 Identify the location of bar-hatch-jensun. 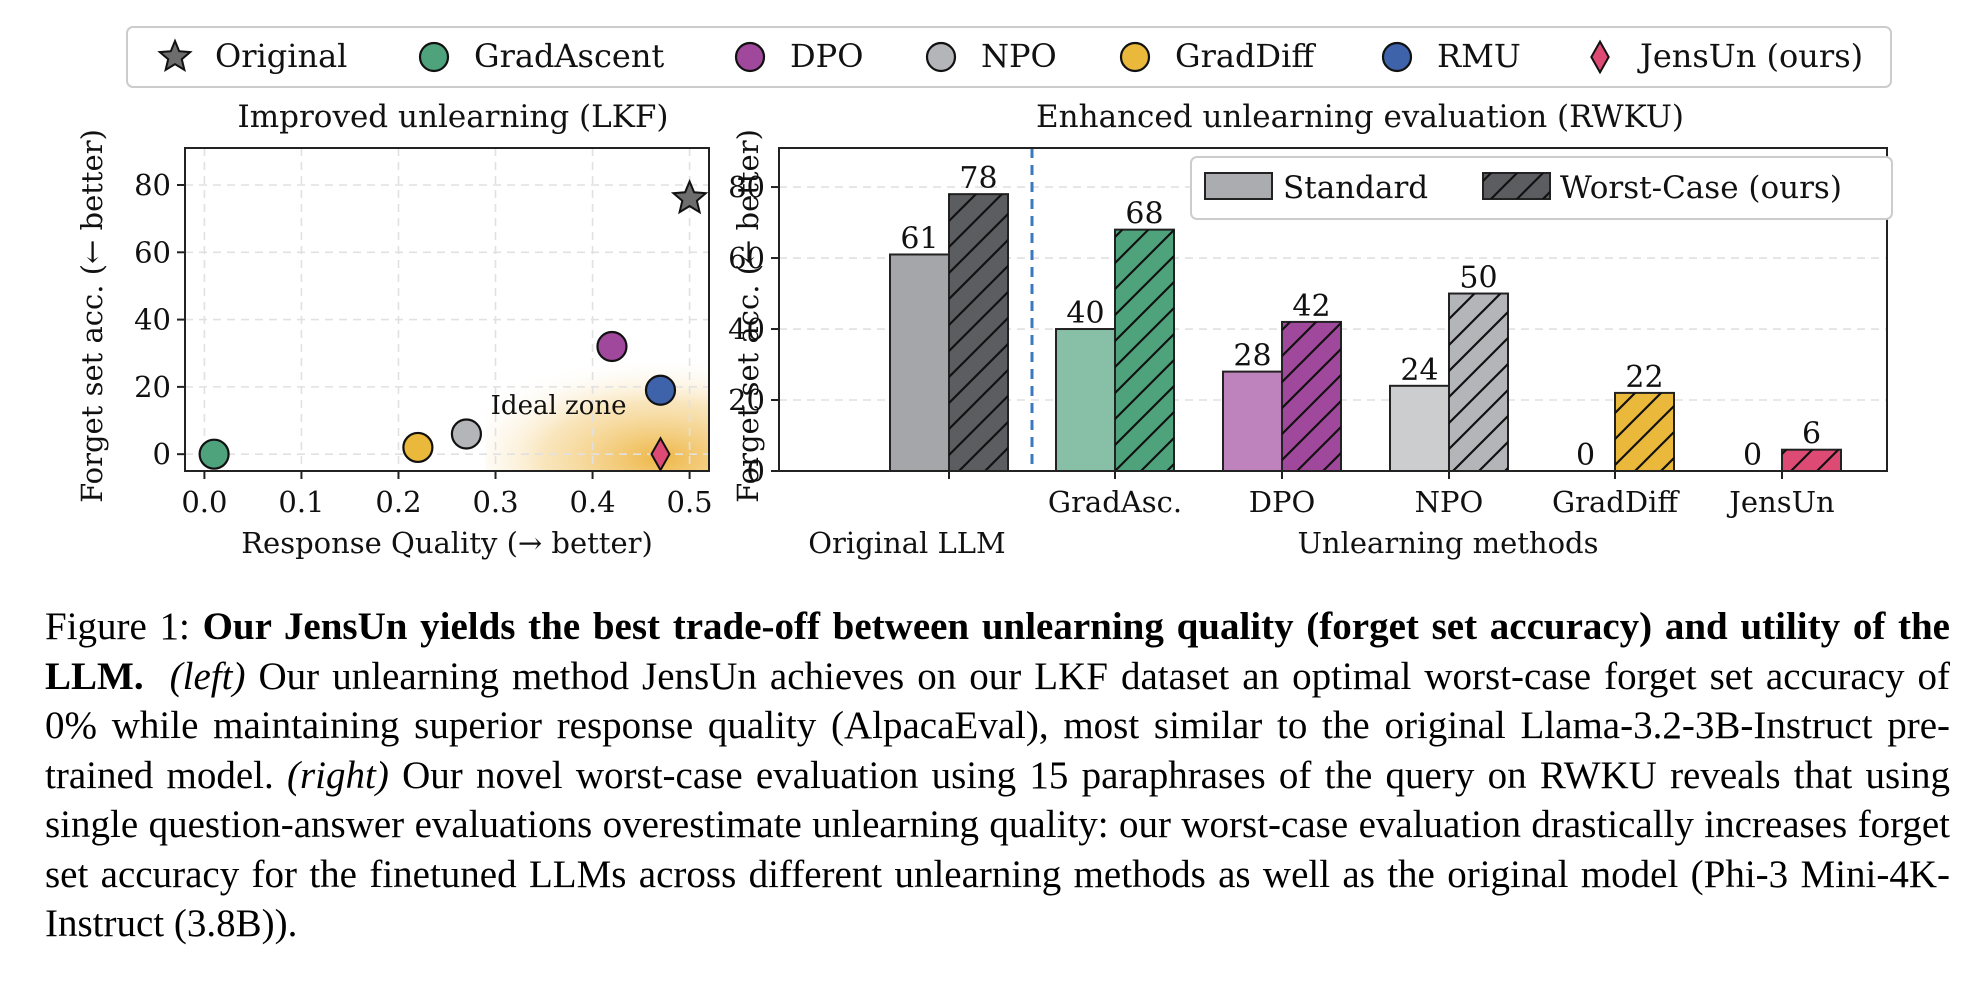
(1811, 460).